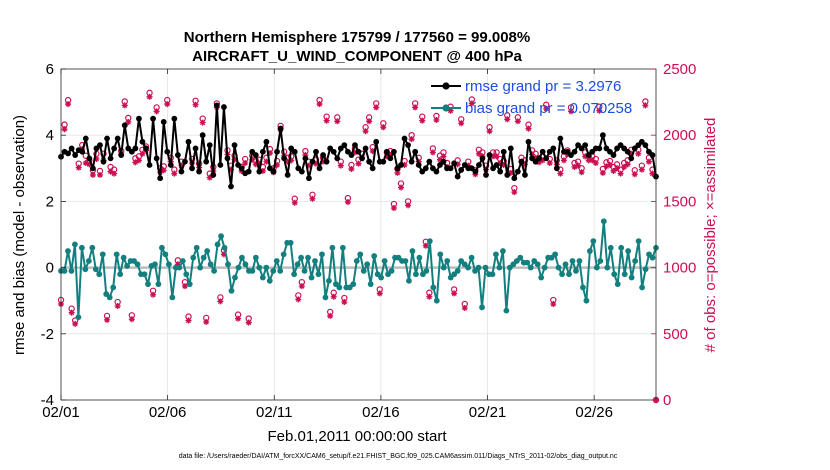  What do you see at coordinates (50, 201) in the screenshot?
I see `y-tick-label: 2` at bounding box center [50, 201].